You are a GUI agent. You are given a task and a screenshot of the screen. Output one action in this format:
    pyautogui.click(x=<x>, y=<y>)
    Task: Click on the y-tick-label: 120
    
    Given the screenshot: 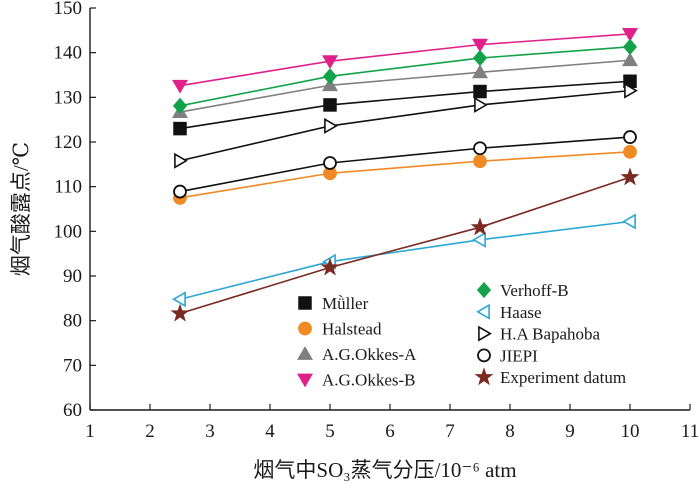 What is the action you would take?
    pyautogui.click(x=68, y=142)
    